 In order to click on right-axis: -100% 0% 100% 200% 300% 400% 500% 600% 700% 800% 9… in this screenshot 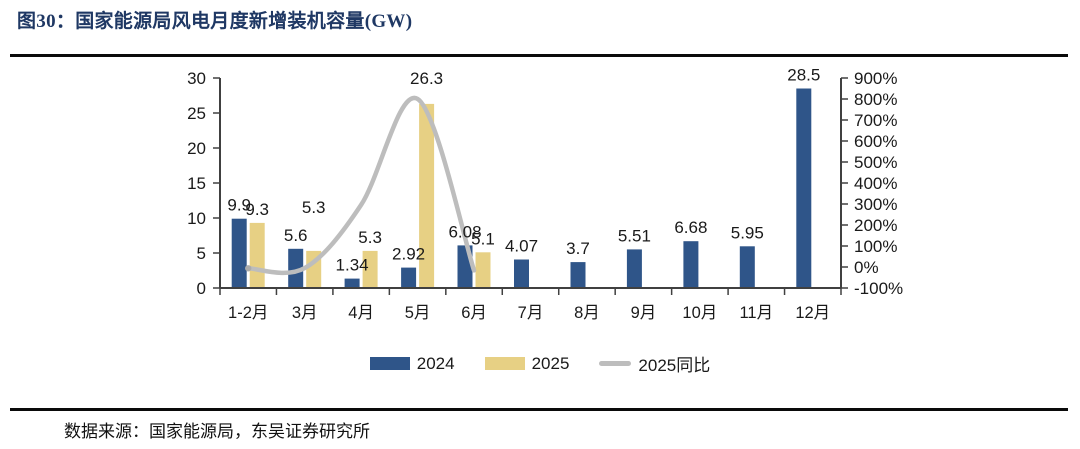, I will do `click(871, 183)`.